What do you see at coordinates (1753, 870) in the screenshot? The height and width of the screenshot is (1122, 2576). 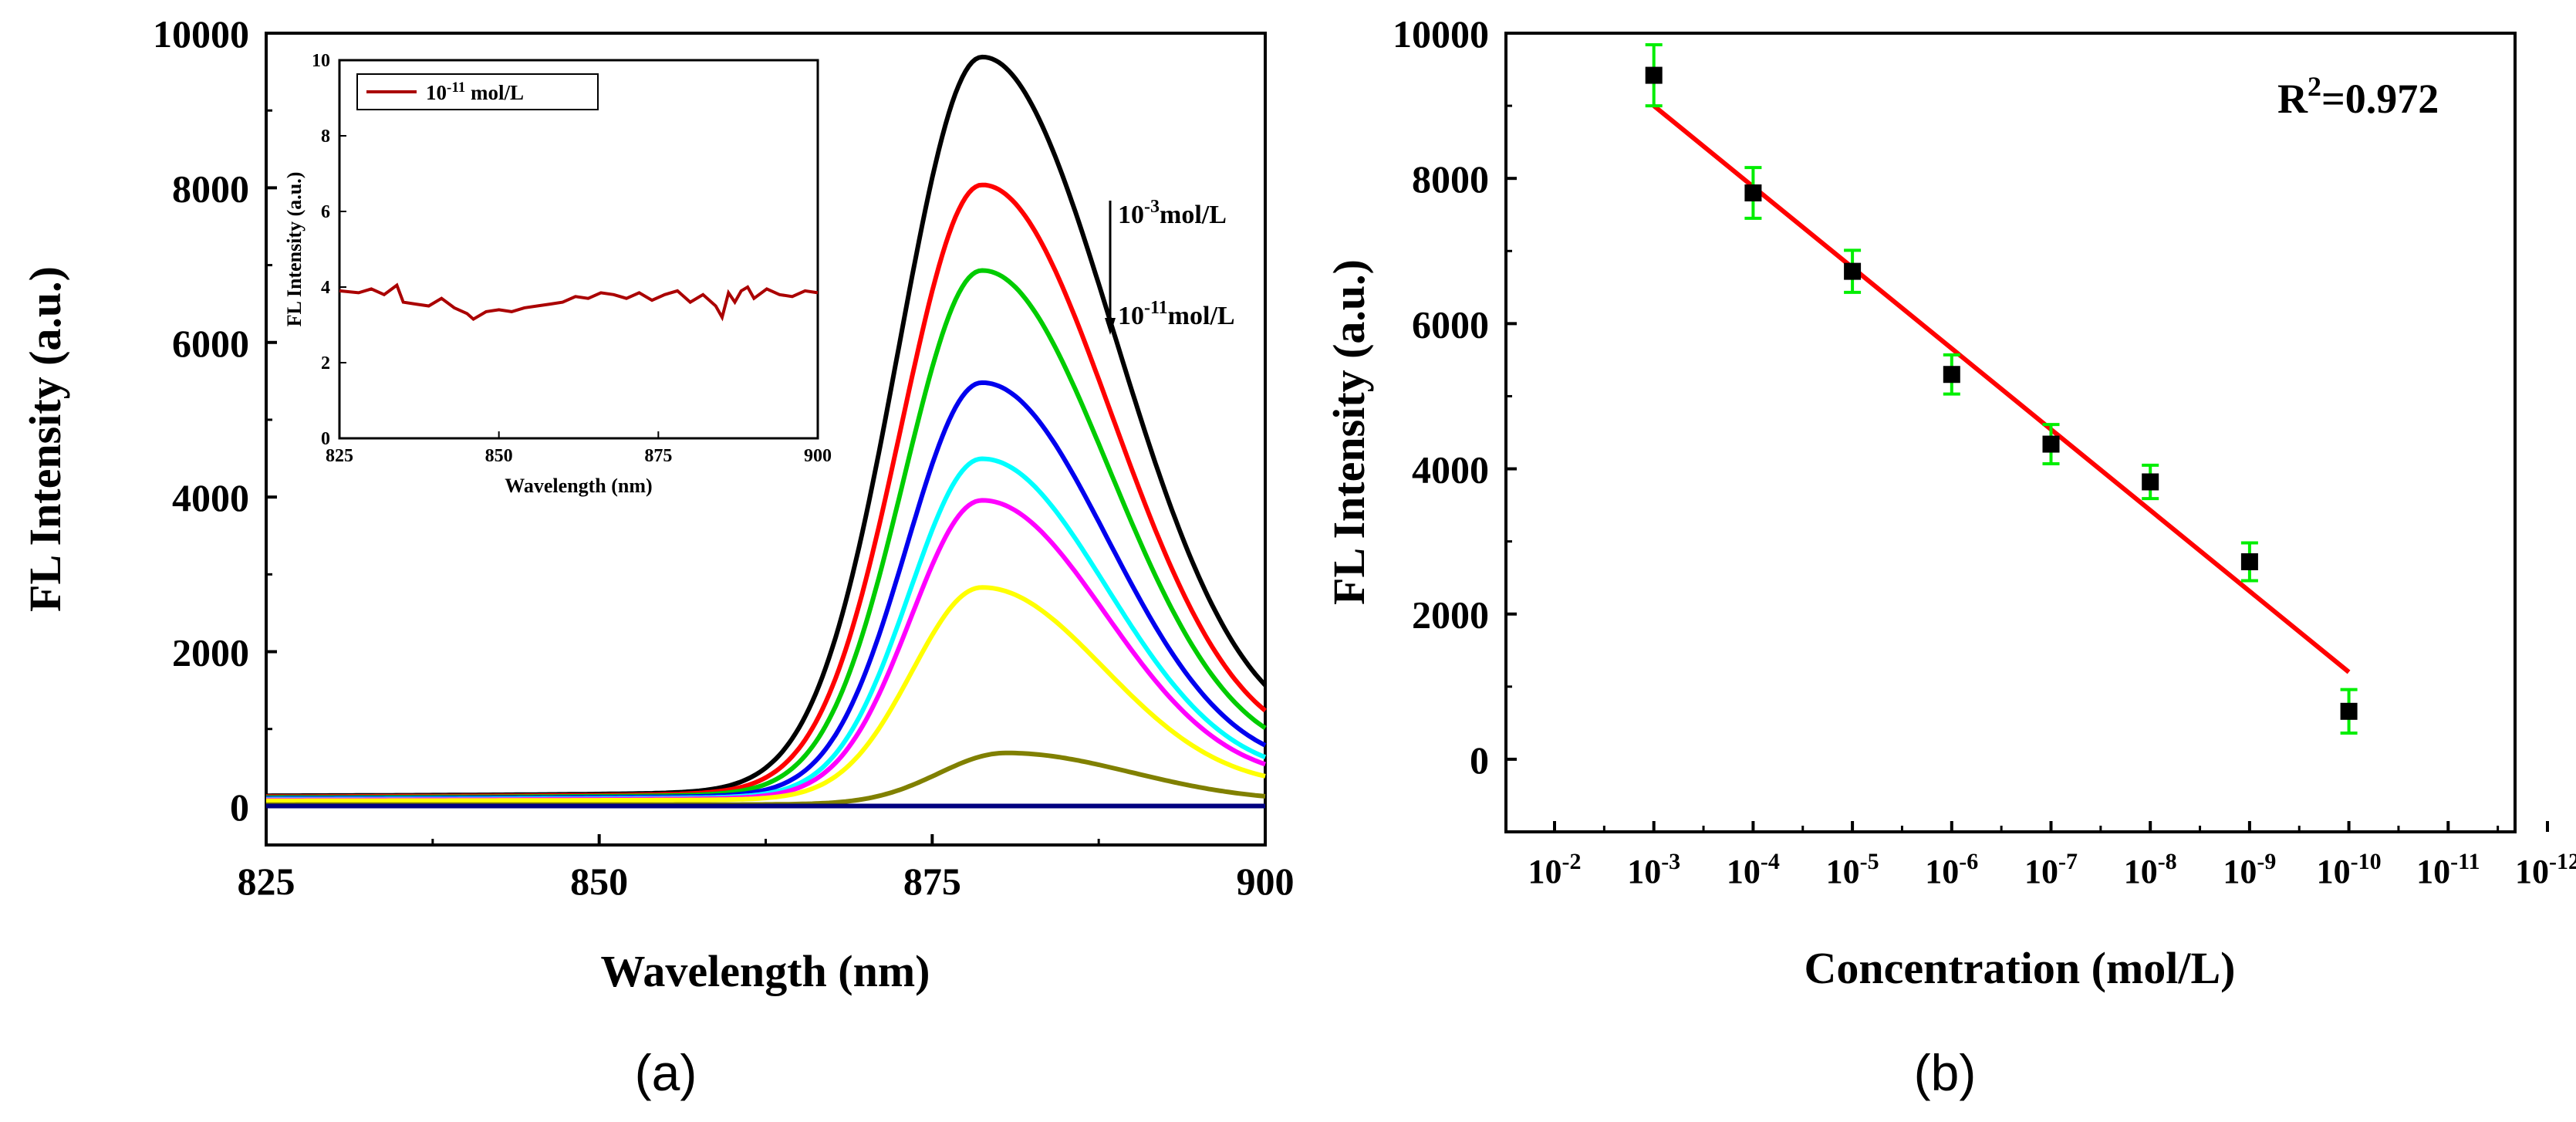 I see `panel-b-x-tick-label: 10⁻⁴` at bounding box center [1753, 870].